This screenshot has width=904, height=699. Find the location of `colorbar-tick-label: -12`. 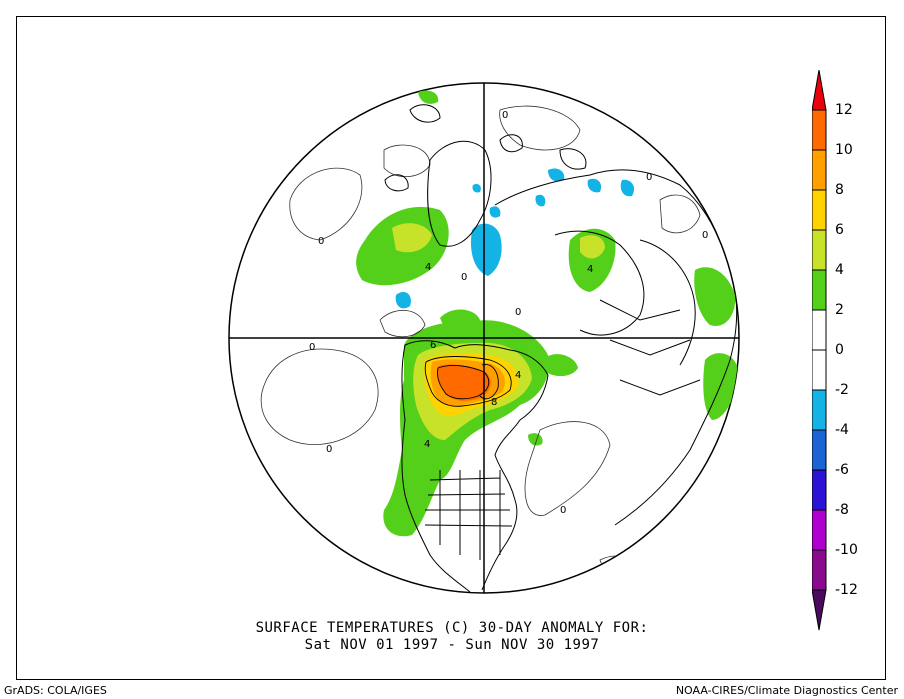

colorbar-tick-label: -12 is located at coordinates (846, 590).